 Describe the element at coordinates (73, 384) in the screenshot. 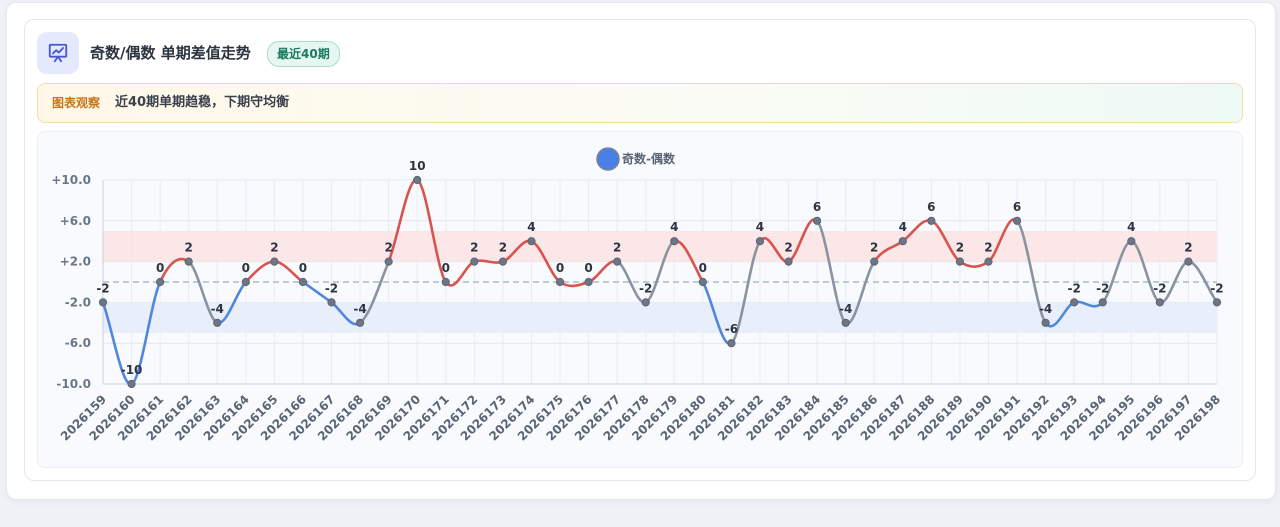

I see `y-tick-label: -10.0` at that location.